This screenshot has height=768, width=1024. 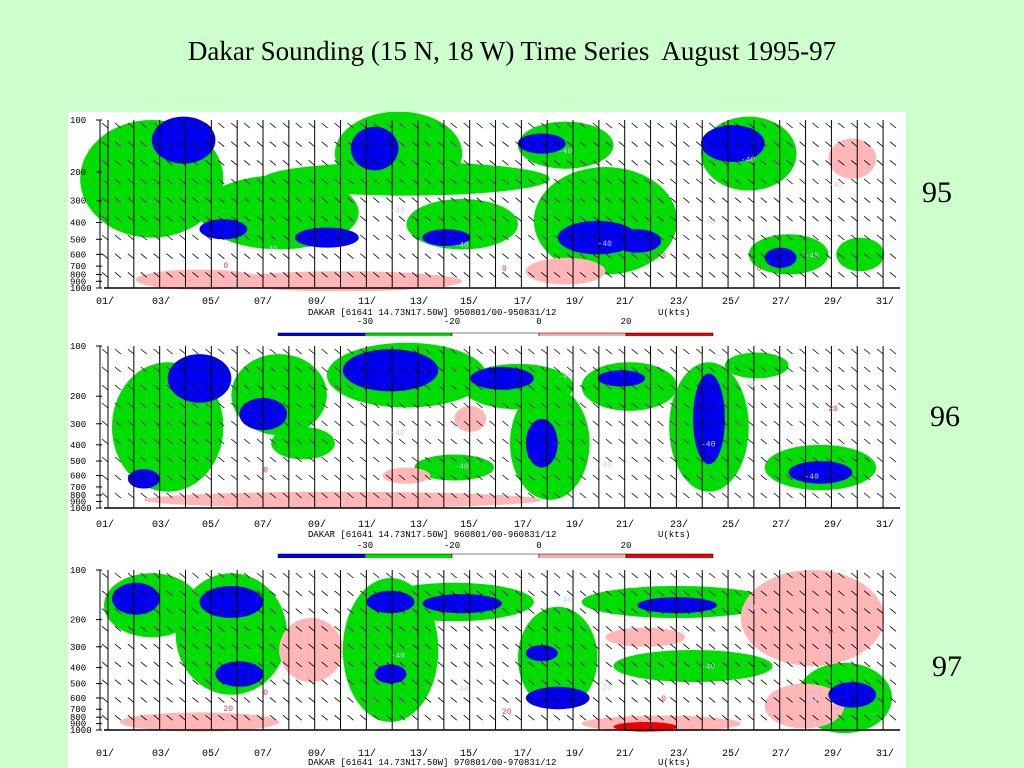 I want to click on contour-label: -40, so click(x=811, y=699).